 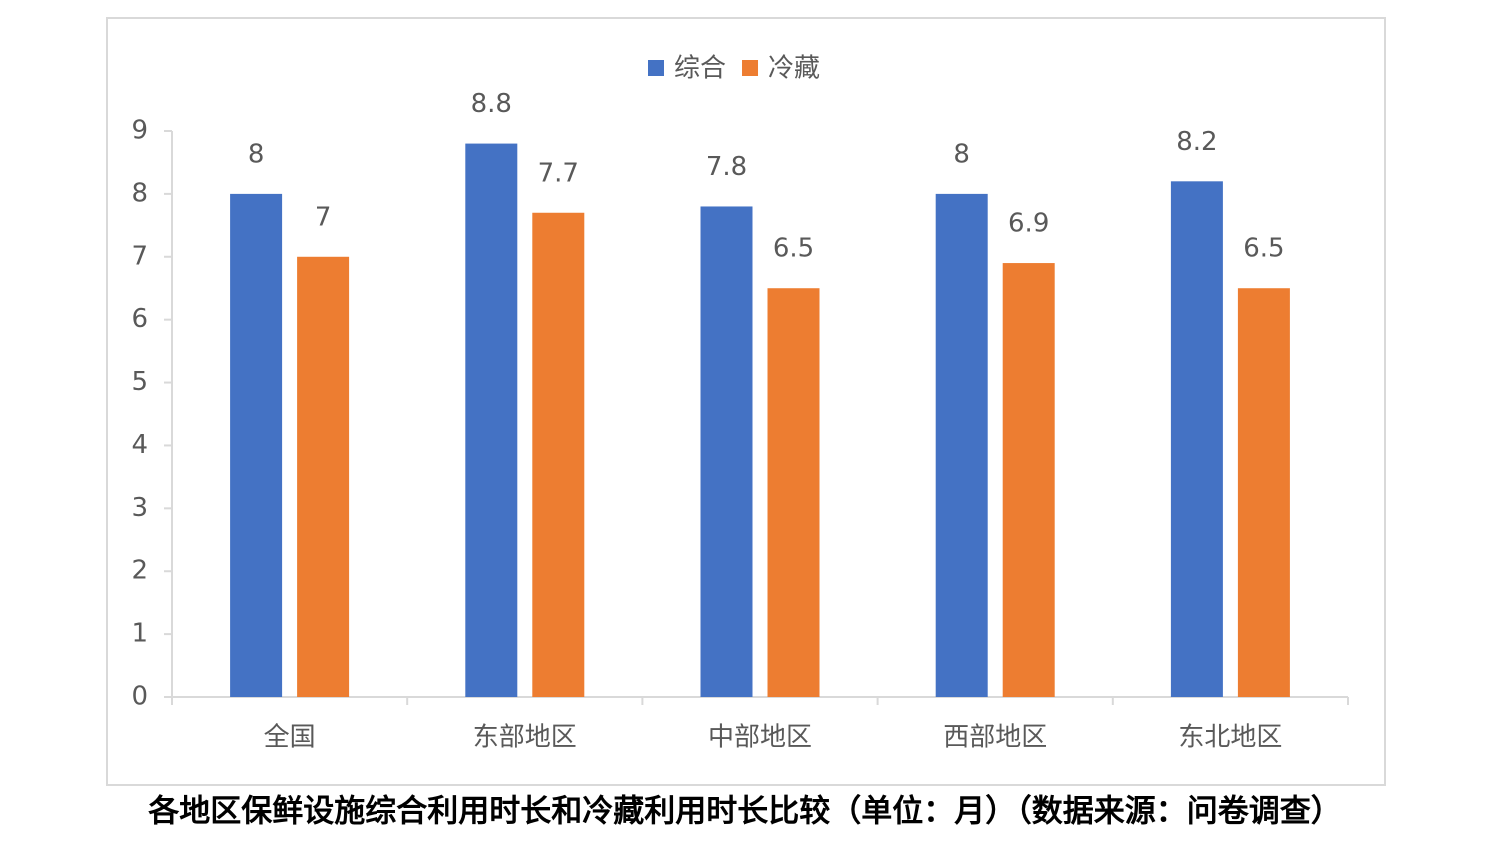 I want to click on y-tick-label: 7, so click(x=139, y=256).